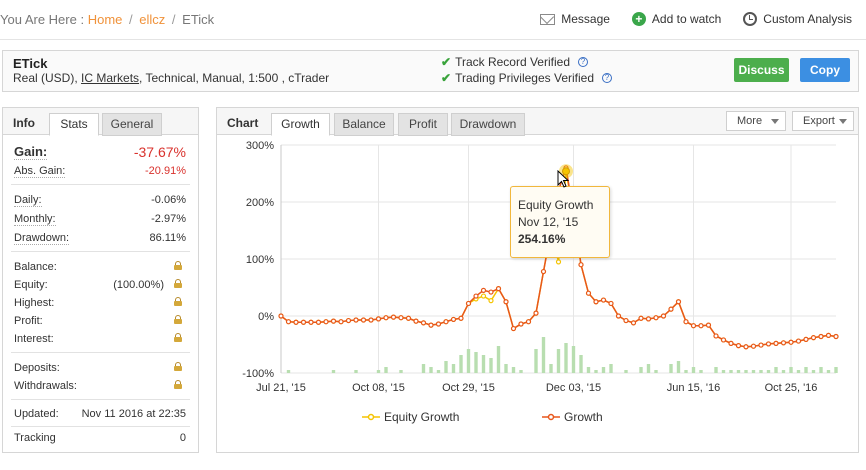  I want to click on add-to-watch-button: + Add to watch, so click(676, 19).